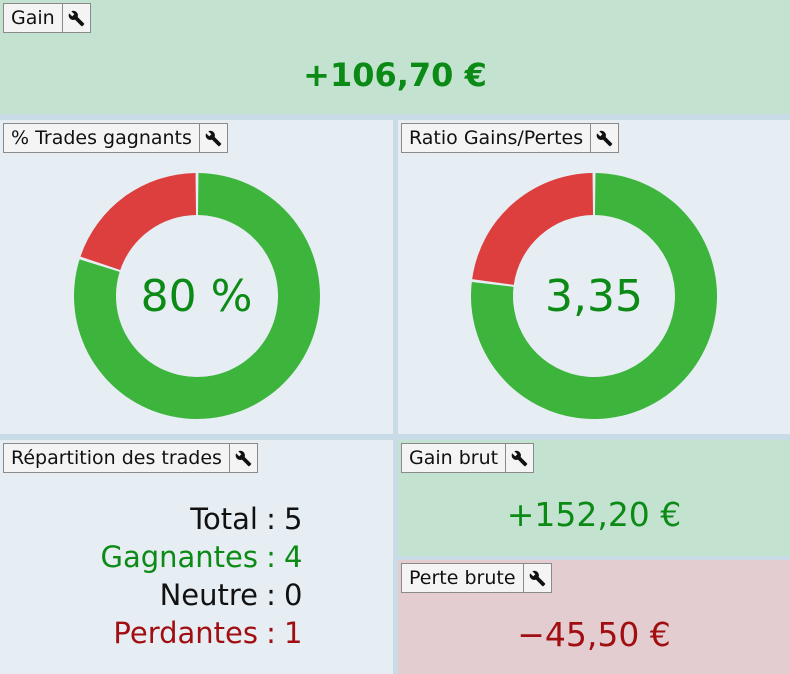 Image resolution: width=790 pixels, height=674 pixels. I want to click on gross-gain-panel: Gain brut +152,20 €, so click(594, 498).